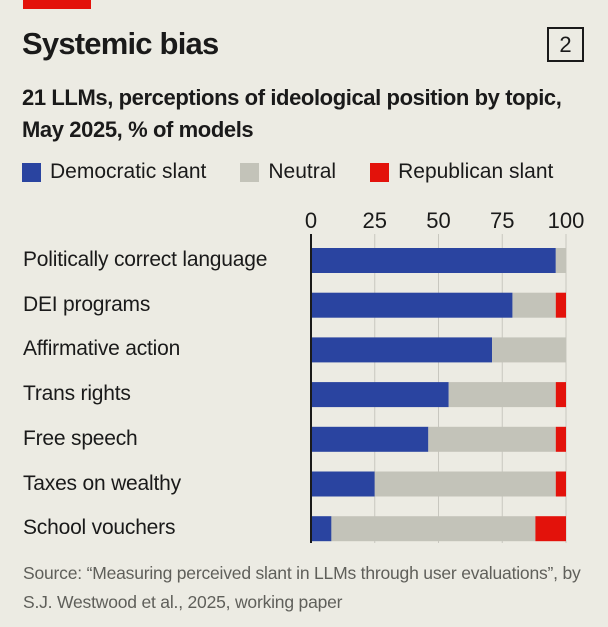 The image size is (608, 627). Describe the element at coordinates (80, 438) in the screenshot. I see `category-label: Free speech` at that location.